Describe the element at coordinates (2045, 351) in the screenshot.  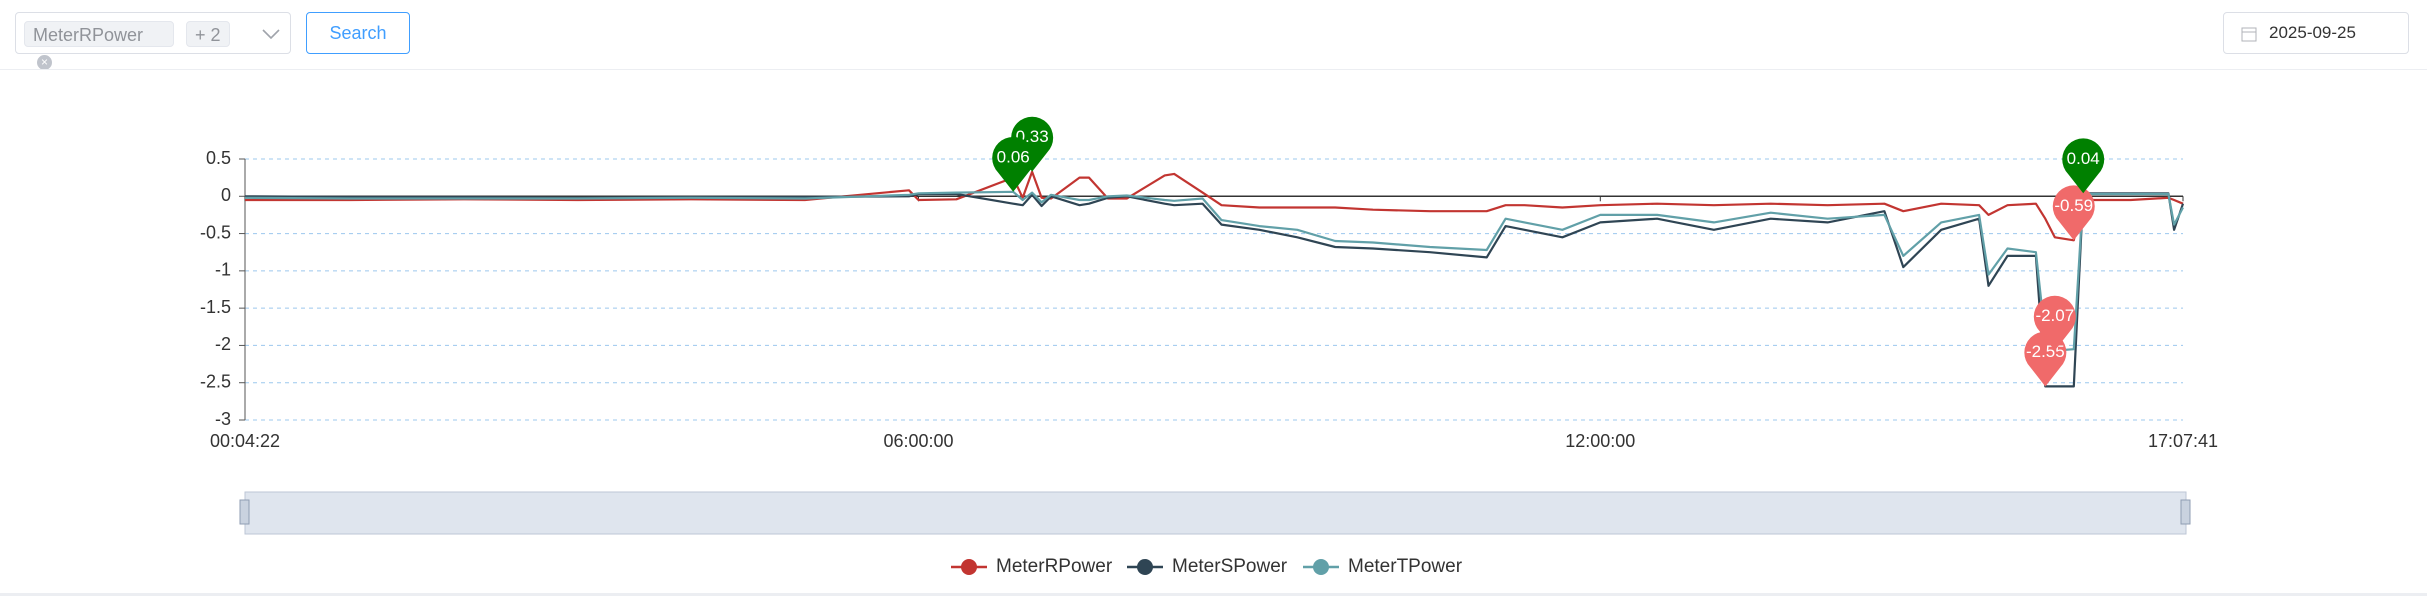
I see `mark-label: -2.55` at that location.